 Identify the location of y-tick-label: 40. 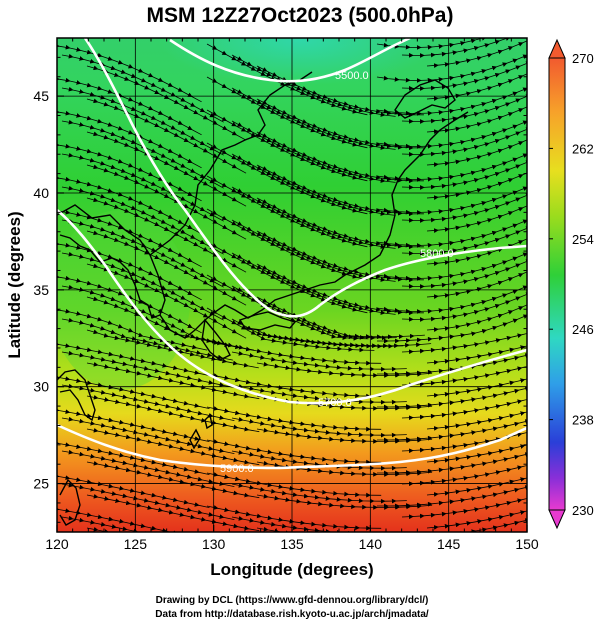
(41, 193).